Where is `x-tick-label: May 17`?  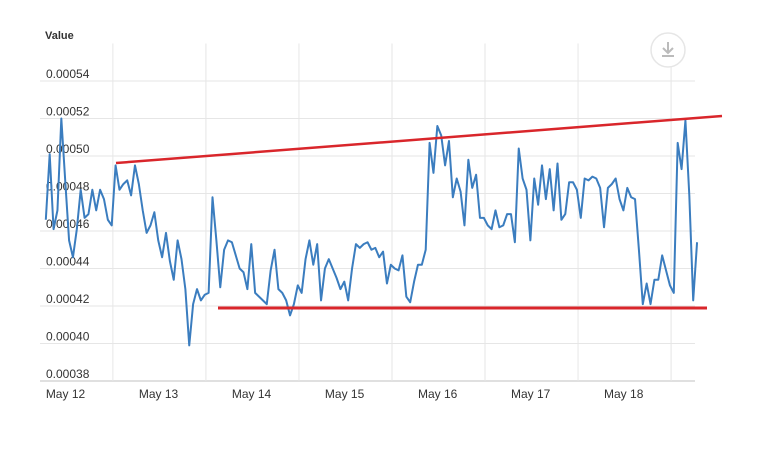
x-tick-label: May 17 is located at coordinates (531, 394).